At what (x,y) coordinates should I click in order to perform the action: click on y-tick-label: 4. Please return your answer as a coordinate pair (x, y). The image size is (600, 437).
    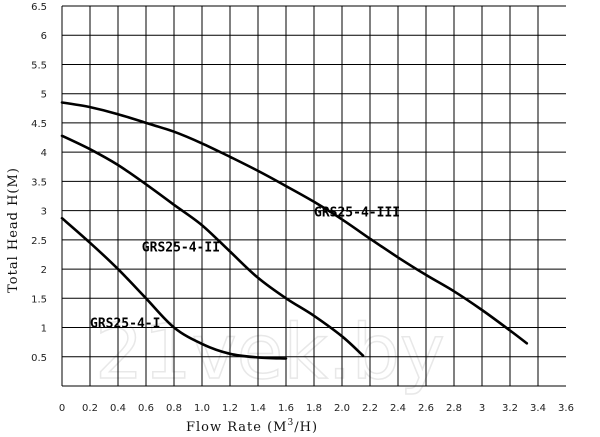
    Looking at the image, I should click on (44, 153).